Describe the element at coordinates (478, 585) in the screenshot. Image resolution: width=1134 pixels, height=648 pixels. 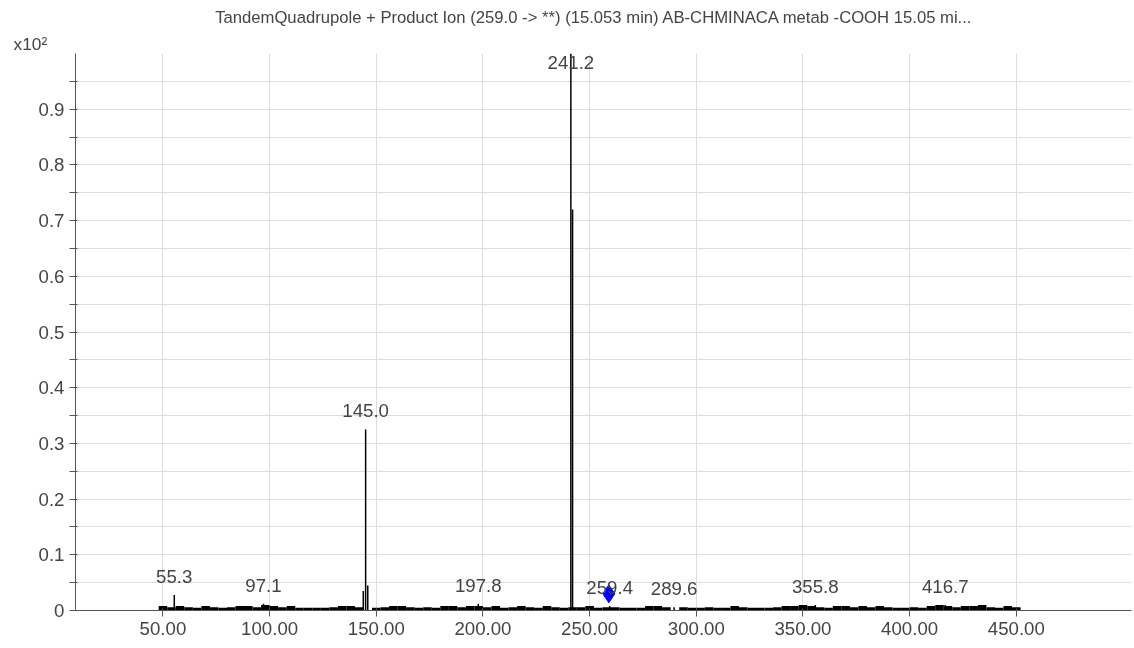
I see `annotation: 197.8` at that location.